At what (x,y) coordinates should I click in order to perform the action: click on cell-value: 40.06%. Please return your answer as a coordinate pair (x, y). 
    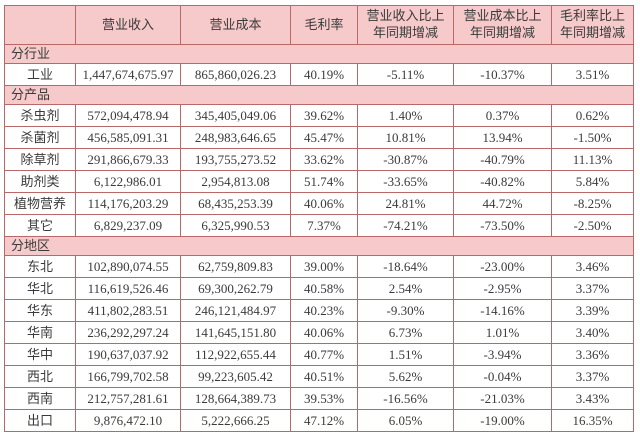
    Looking at the image, I should click on (324, 203).